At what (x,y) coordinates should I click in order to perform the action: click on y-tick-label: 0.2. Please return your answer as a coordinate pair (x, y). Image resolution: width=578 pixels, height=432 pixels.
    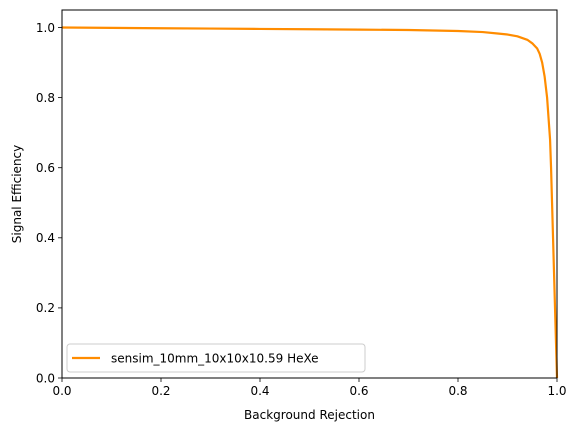
    Looking at the image, I should click on (45, 308).